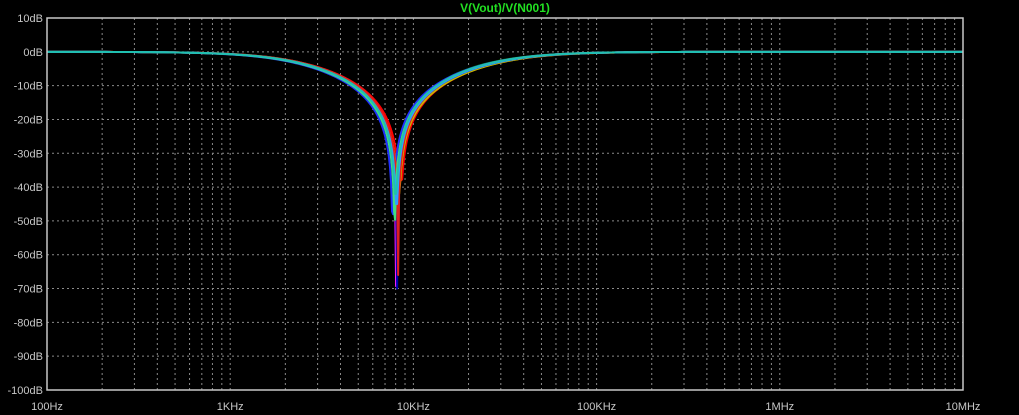 The height and width of the screenshot is (415, 1019). What do you see at coordinates (413, 407) in the screenshot?
I see `x-tick-label: 10KHz` at bounding box center [413, 407].